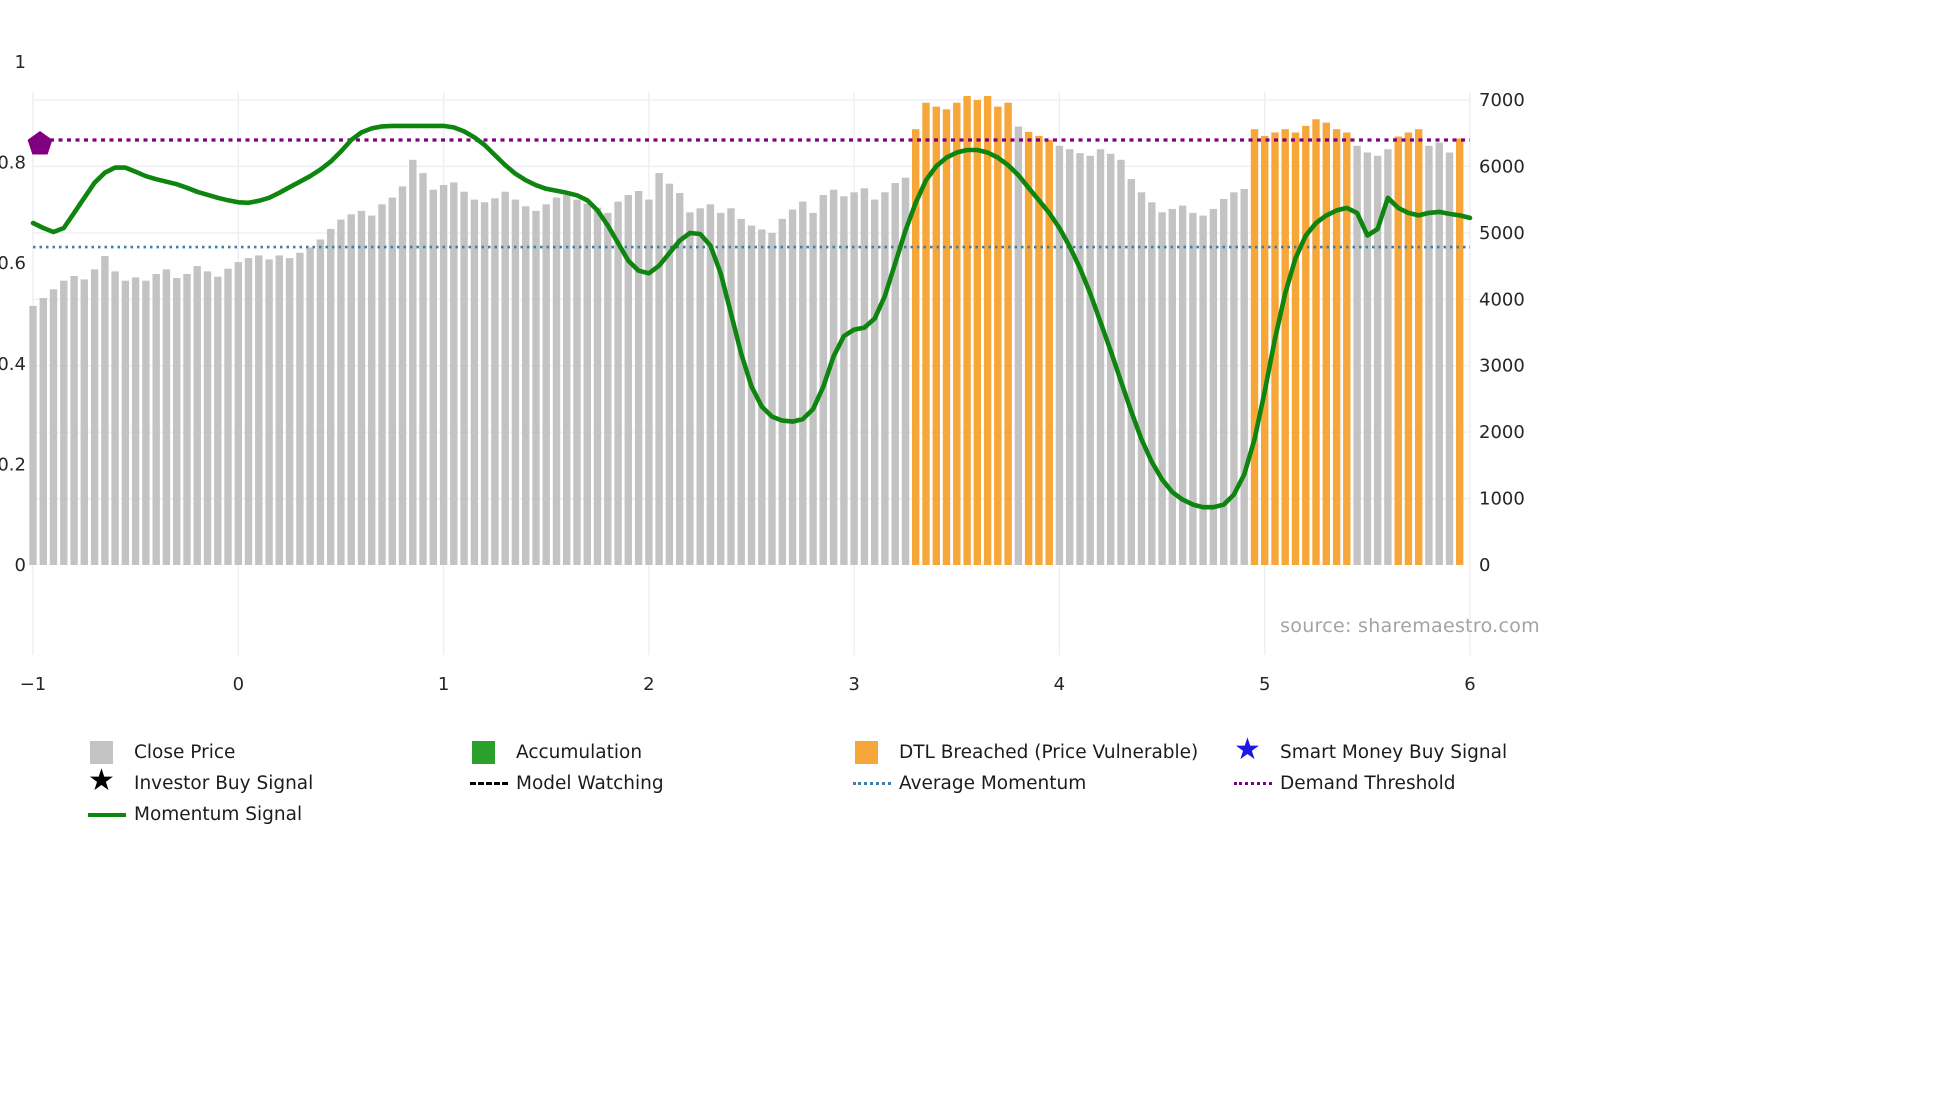 The height and width of the screenshot is (1102, 1960). I want to click on line-swatch-icon, so click(111, 814).